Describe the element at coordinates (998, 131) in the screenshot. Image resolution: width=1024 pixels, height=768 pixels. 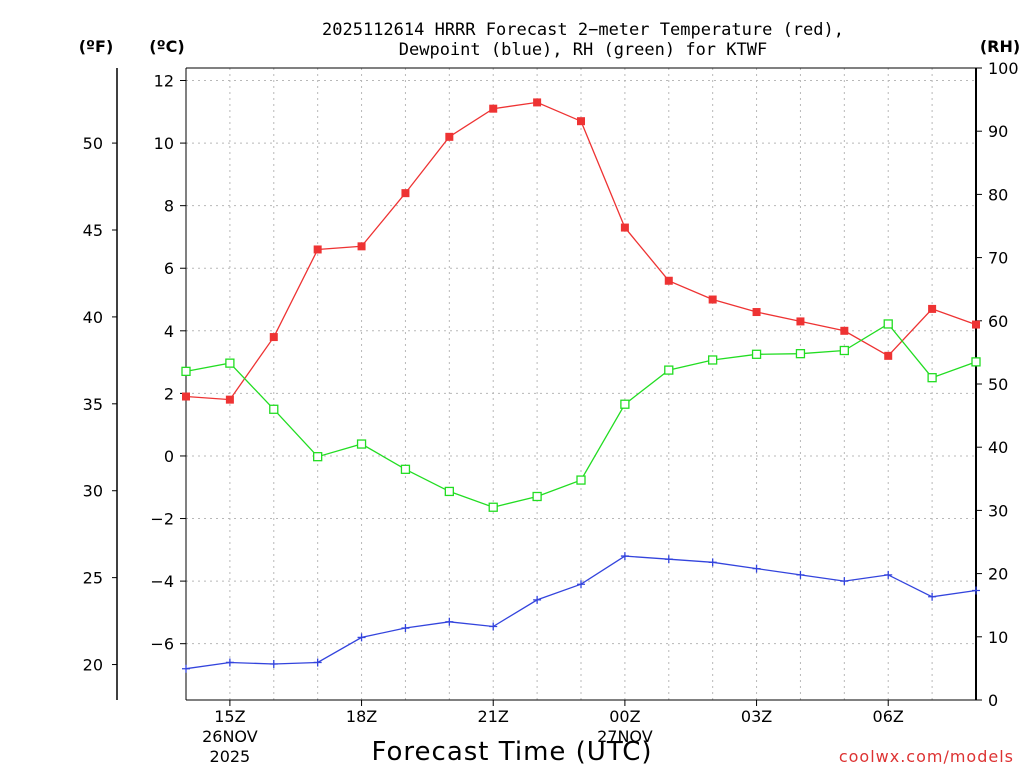
I see `rh-tick-label: 90` at that location.